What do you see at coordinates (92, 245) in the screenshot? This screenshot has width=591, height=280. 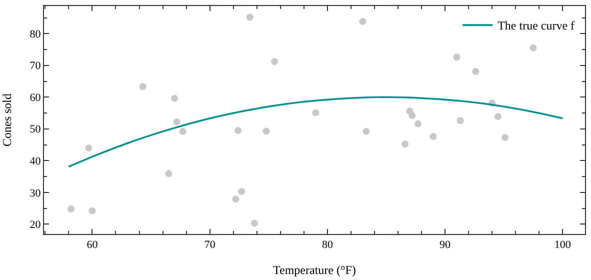 I see `x-tick-label: 60` at bounding box center [92, 245].